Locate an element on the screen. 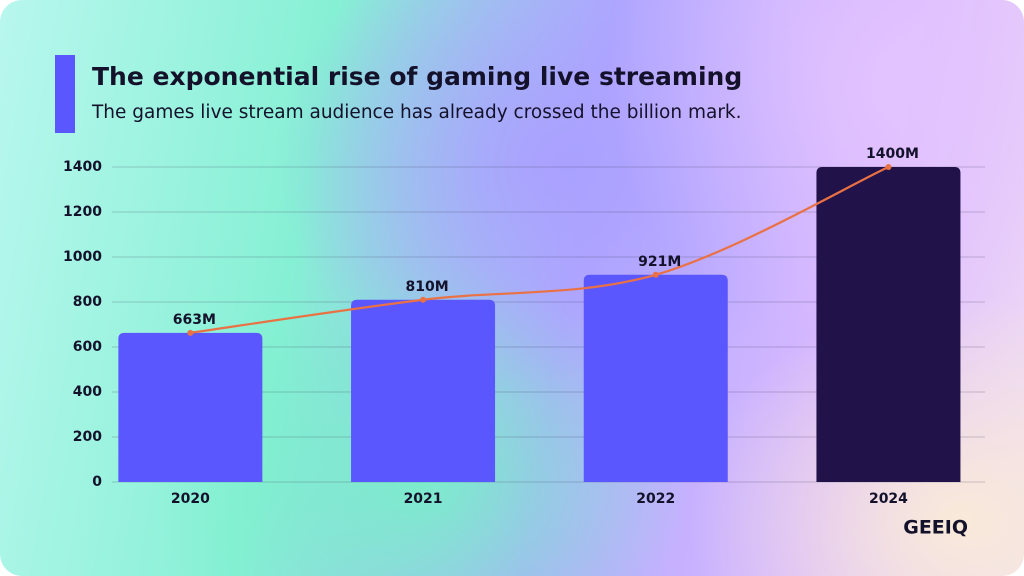  y-tick-label: 1000 is located at coordinates (82, 257).